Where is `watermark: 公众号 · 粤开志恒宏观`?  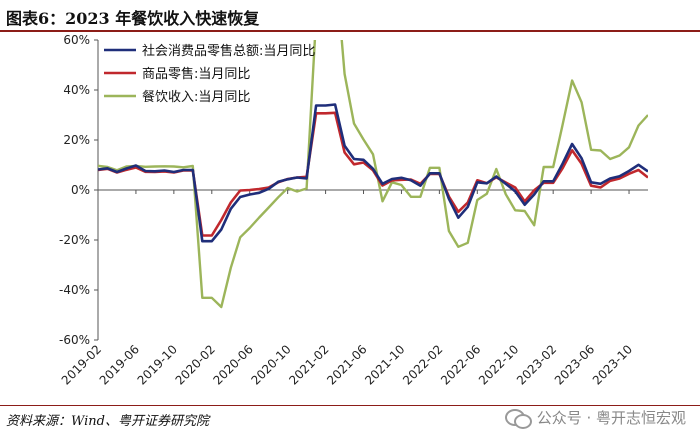 watermark: 公众号 · 粤开志恒宏观 is located at coordinates (595, 417).